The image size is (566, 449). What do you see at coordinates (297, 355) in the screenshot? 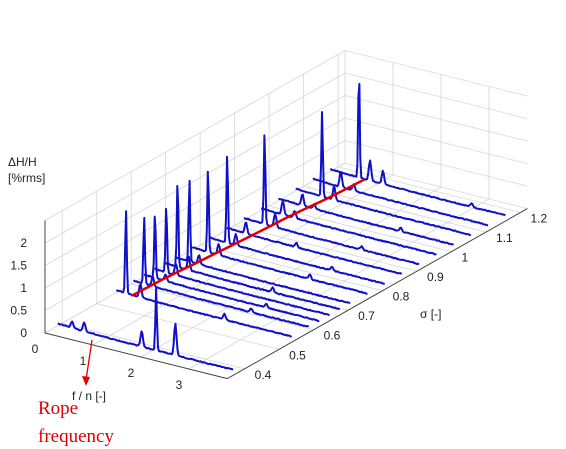
I see `sigma-tick-label: 0.5` at bounding box center [297, 355].